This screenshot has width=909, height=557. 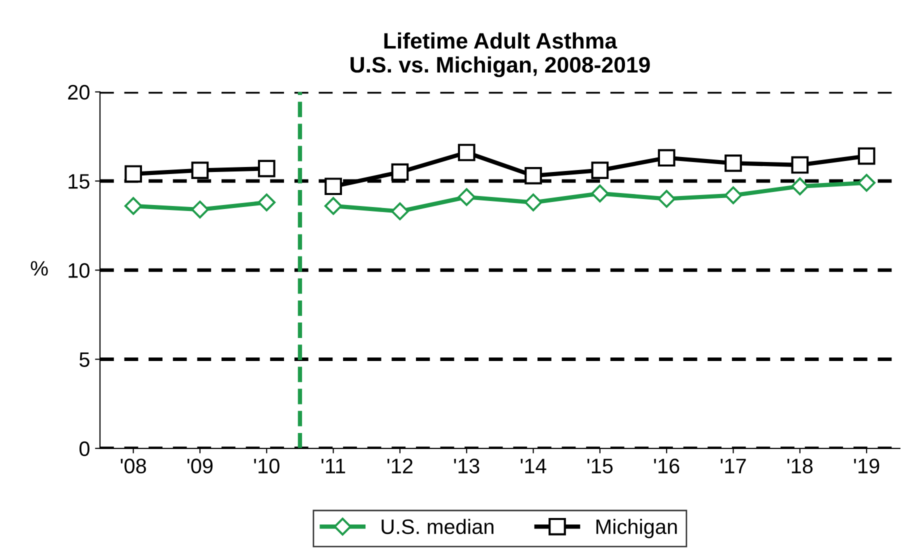 I want to click on legend-label: U.S. median, so click(x=438, y=526).